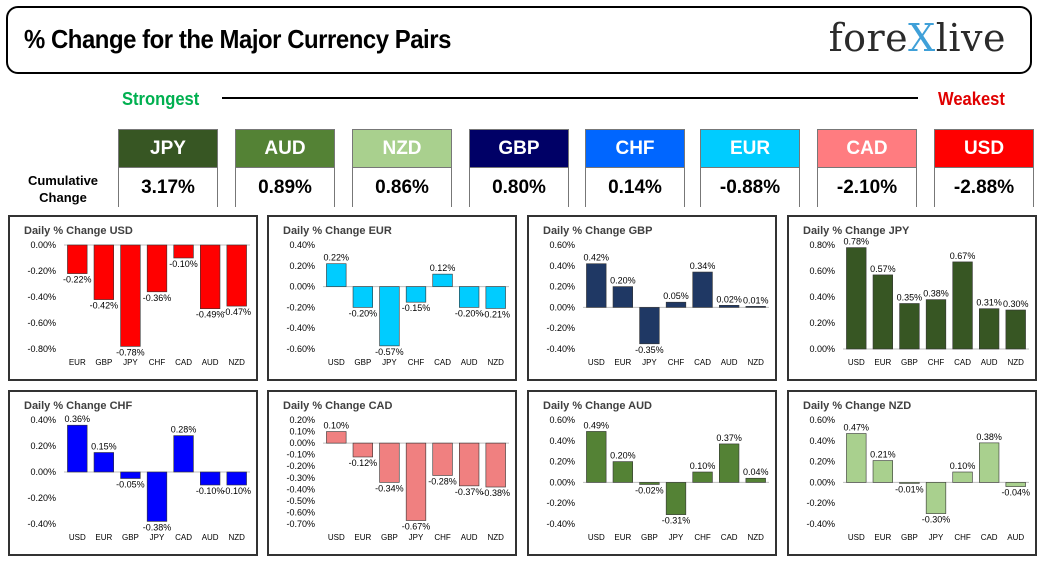  I want to click on data-label: 0.38%, so click(936, 294).